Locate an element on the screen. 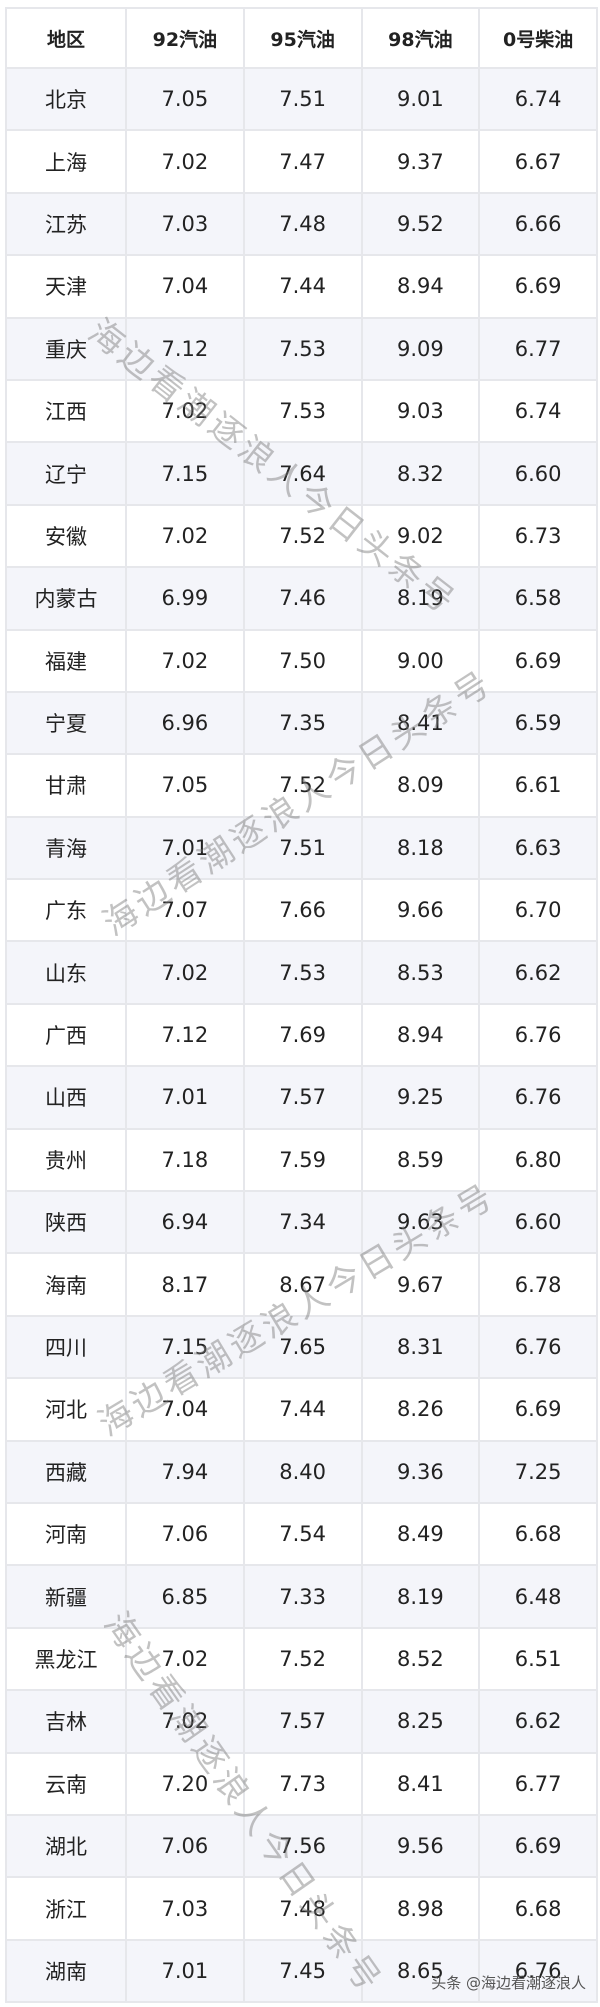 The width and height of the screenshot is (600, 2007). cell-price-95: 7.48 is located at coordinates (302, 224).